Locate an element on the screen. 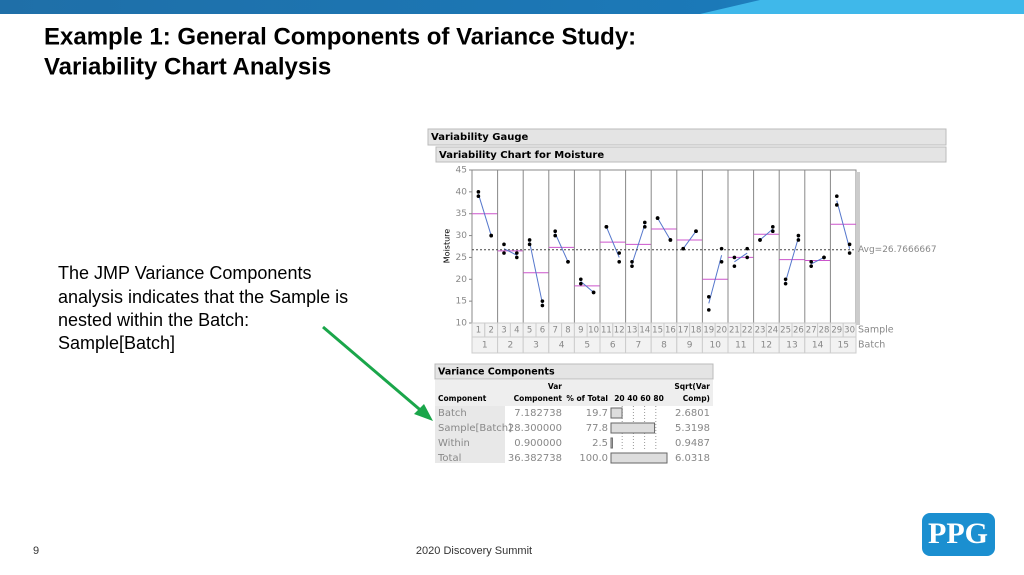 Image resolution: width=1024 pixels, height=575 pixels. row-label: Total is located at coordinates (449, 458).